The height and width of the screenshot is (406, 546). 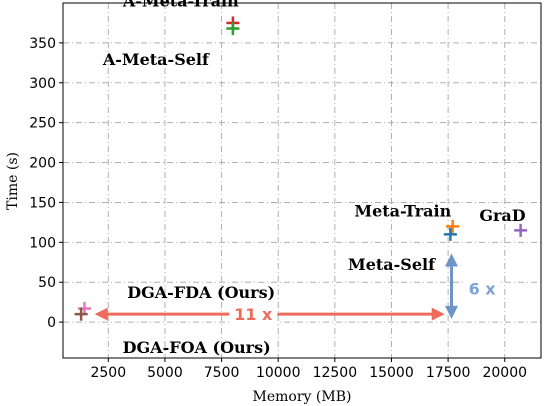 What do you see at coordinates (13, 181) in the screenshot?
I see `y-axis-label: Time (s)` at bounding box center [13, 181].